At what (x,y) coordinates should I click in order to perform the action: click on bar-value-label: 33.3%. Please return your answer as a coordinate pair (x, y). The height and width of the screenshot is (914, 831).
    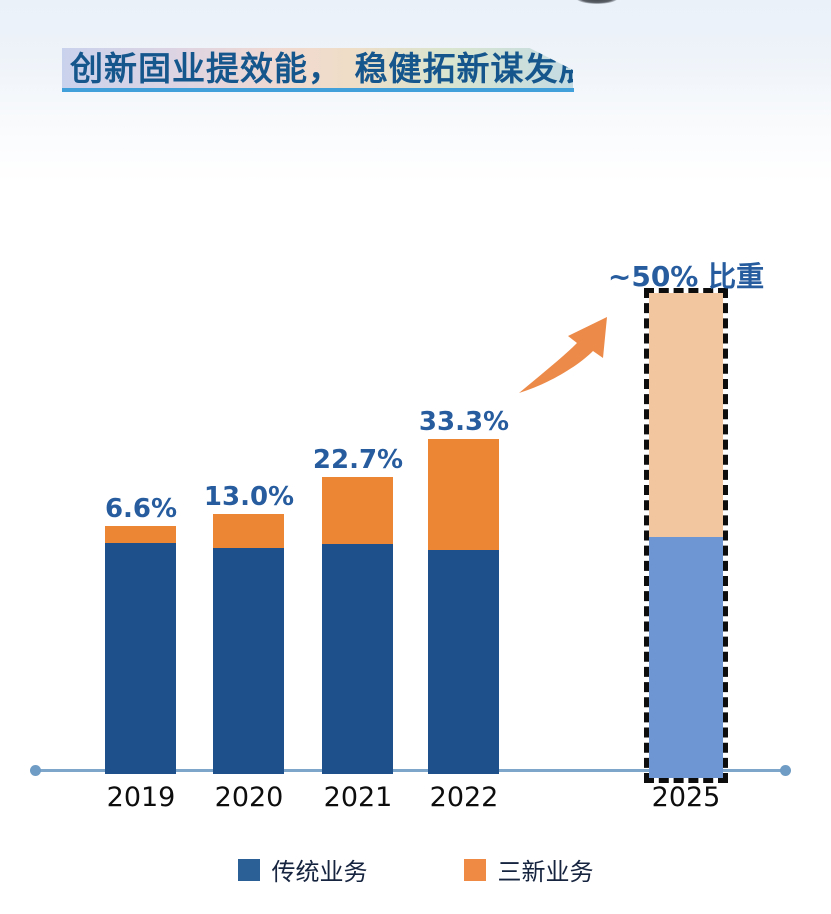
    Looking at the image, I should click on (464, 422).